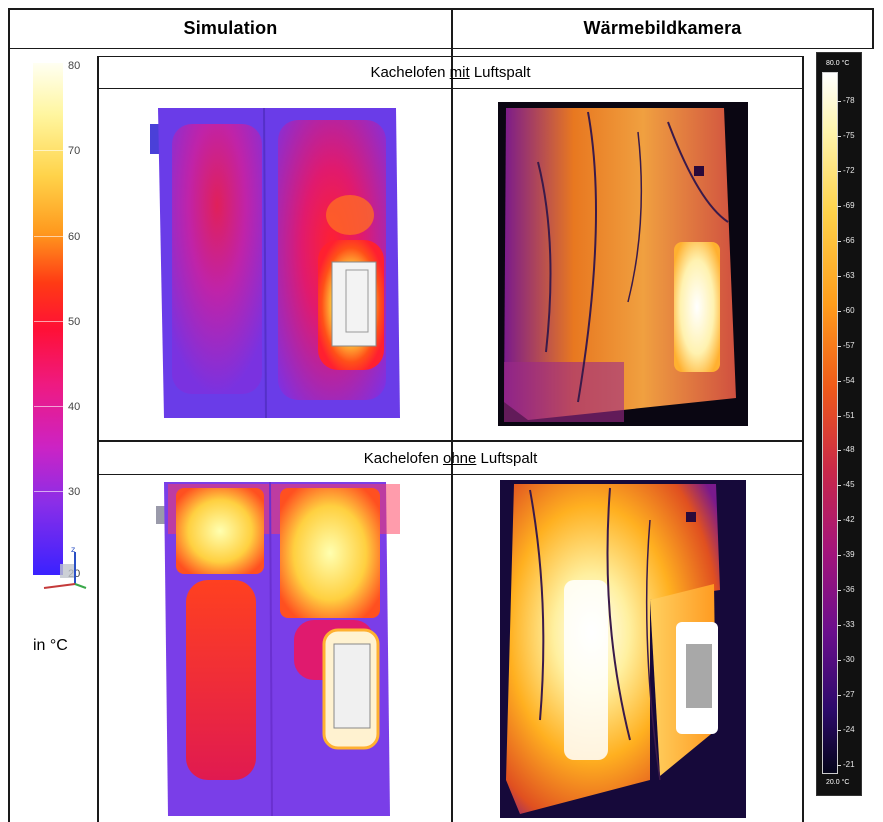 This screenshot has height=822, width=883. What do you see at coordinates (74, 407) in the screenshot?
I see `sim-tick-label: 40` at bounding box center [74, 407].